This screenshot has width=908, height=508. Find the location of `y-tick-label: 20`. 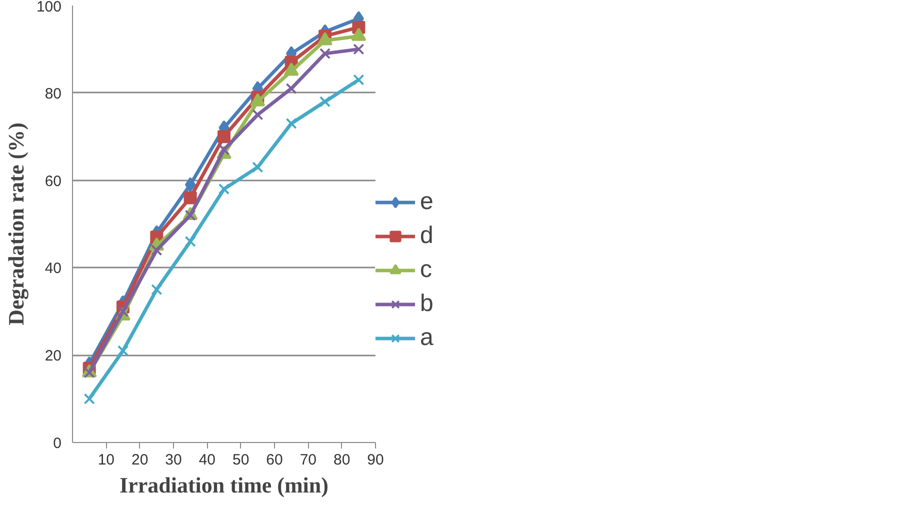

y-tick-label: 20 is located at coordinates (53, 356).